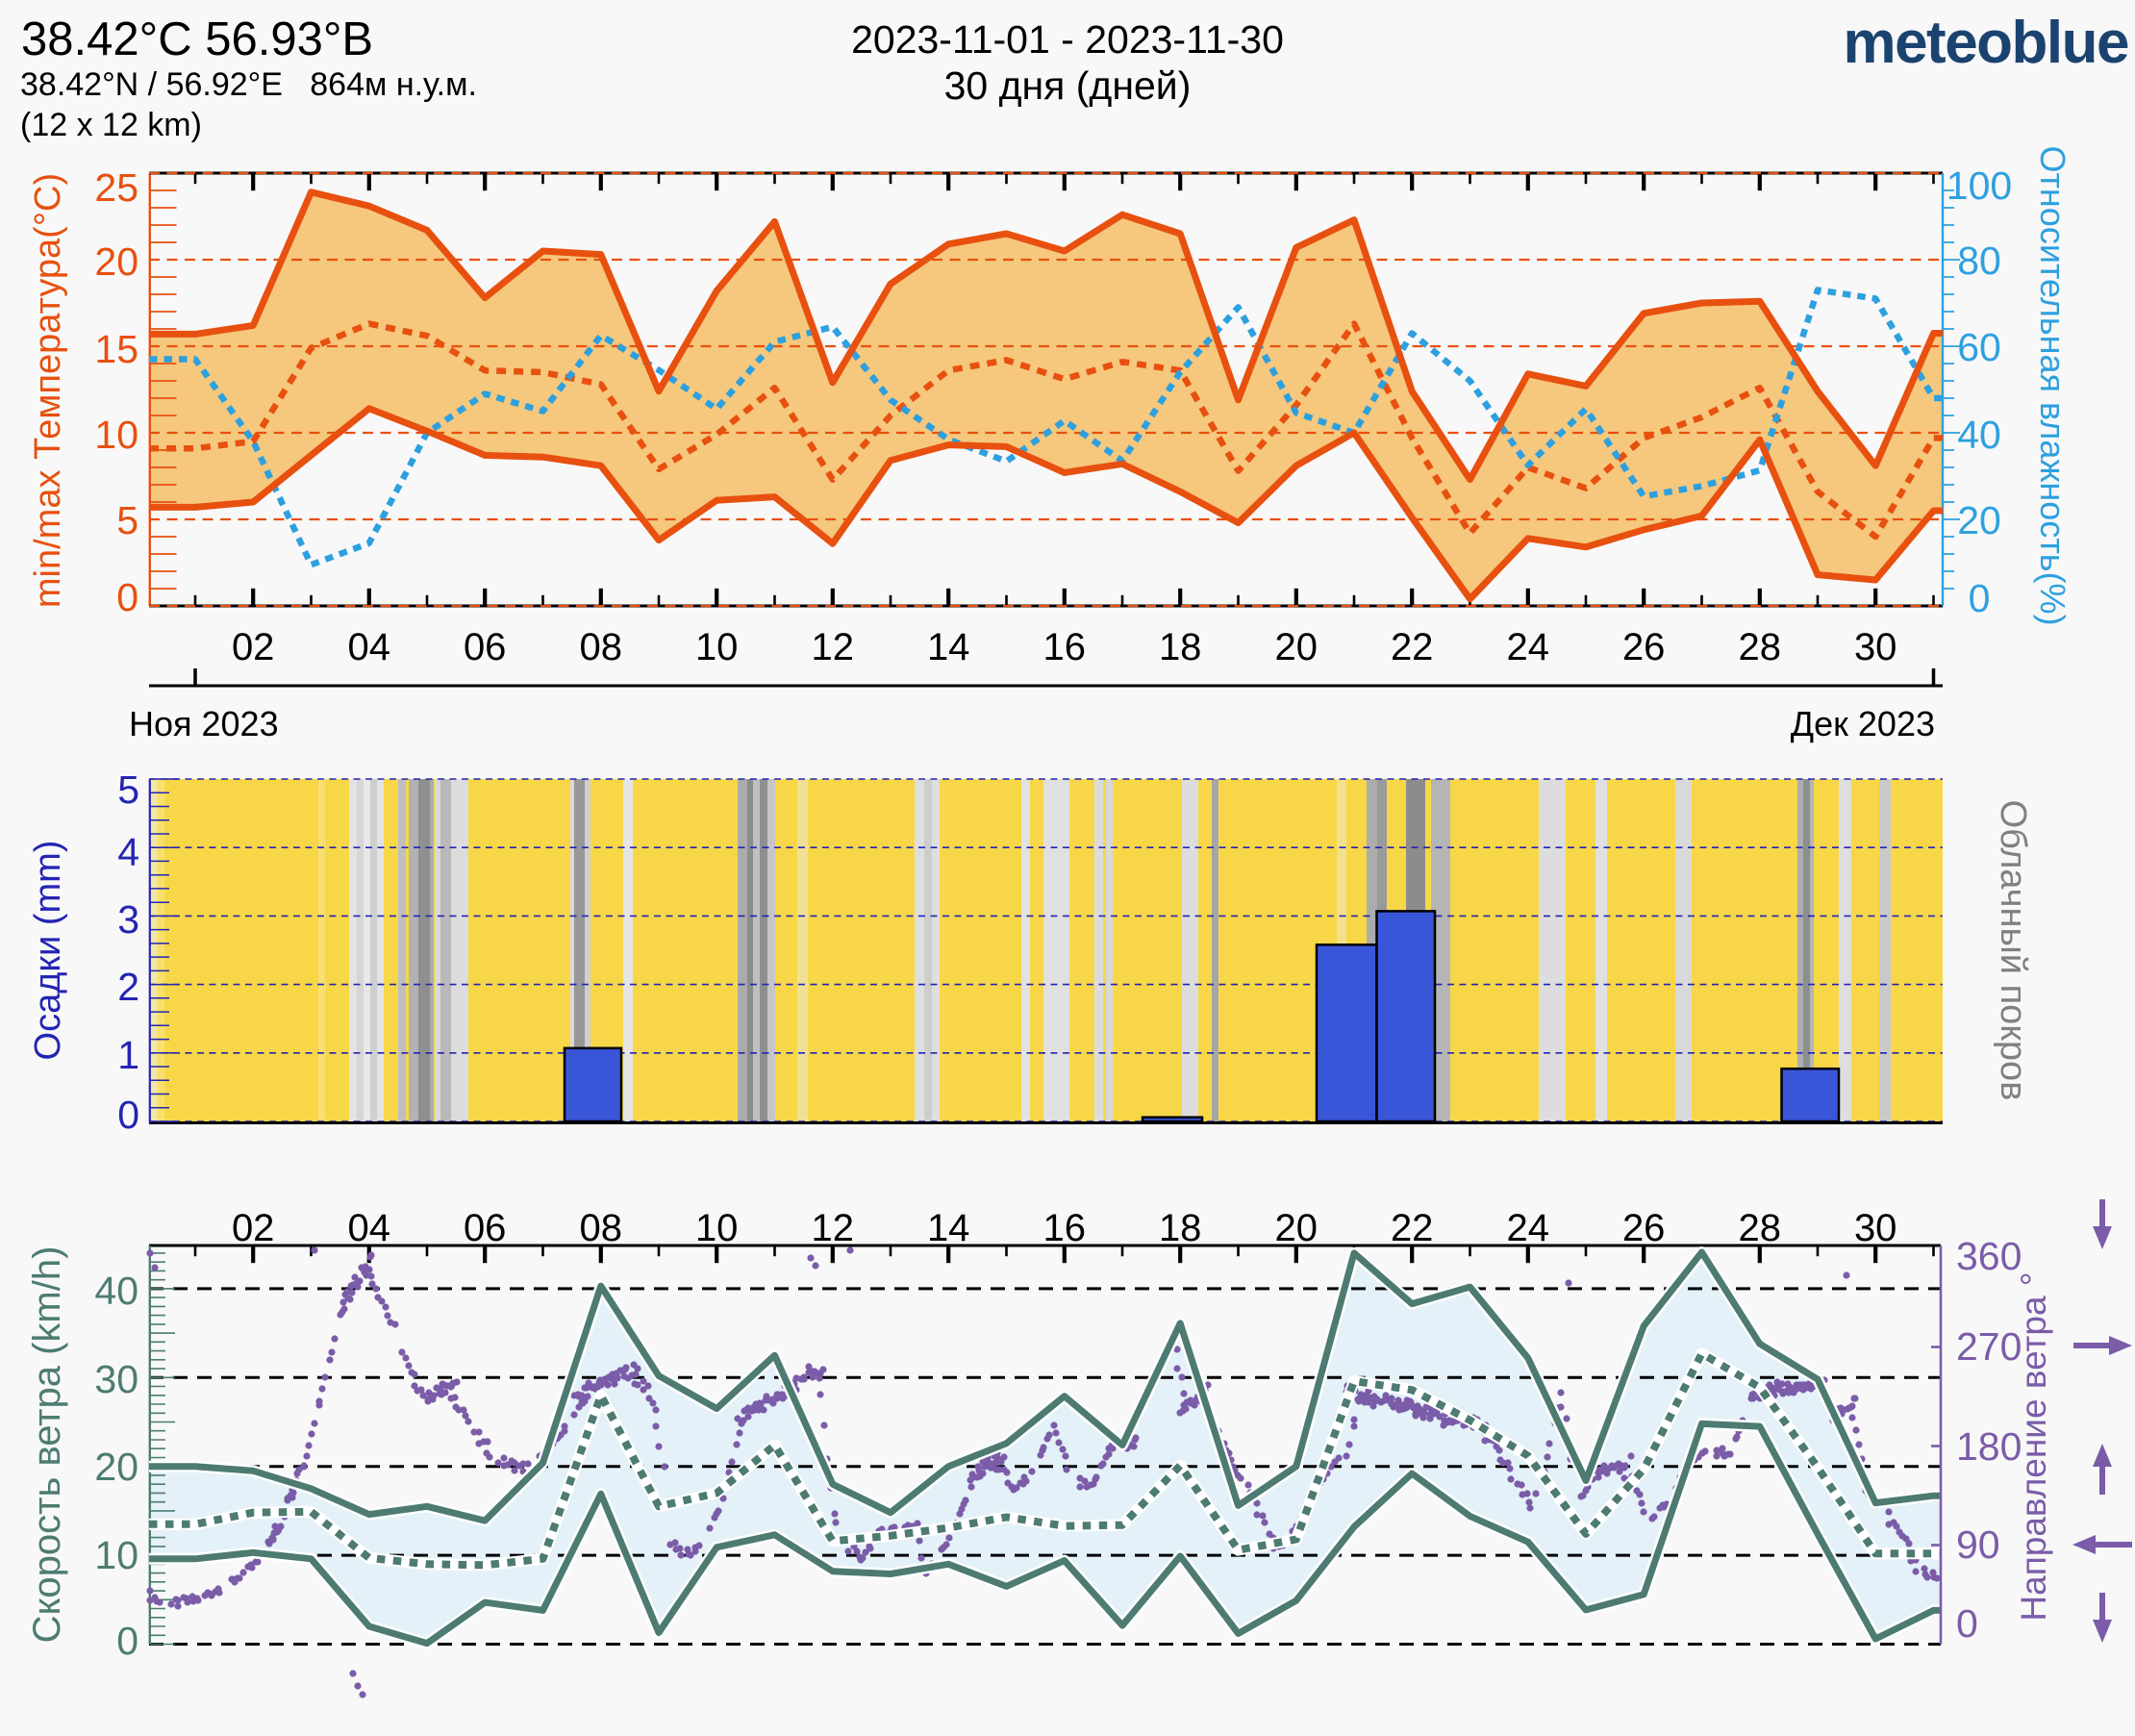 The image size is (2135, 1736). Describe the element at coordinates (116, 187) in the screenshot. I see `svg-text: 25` at that location.